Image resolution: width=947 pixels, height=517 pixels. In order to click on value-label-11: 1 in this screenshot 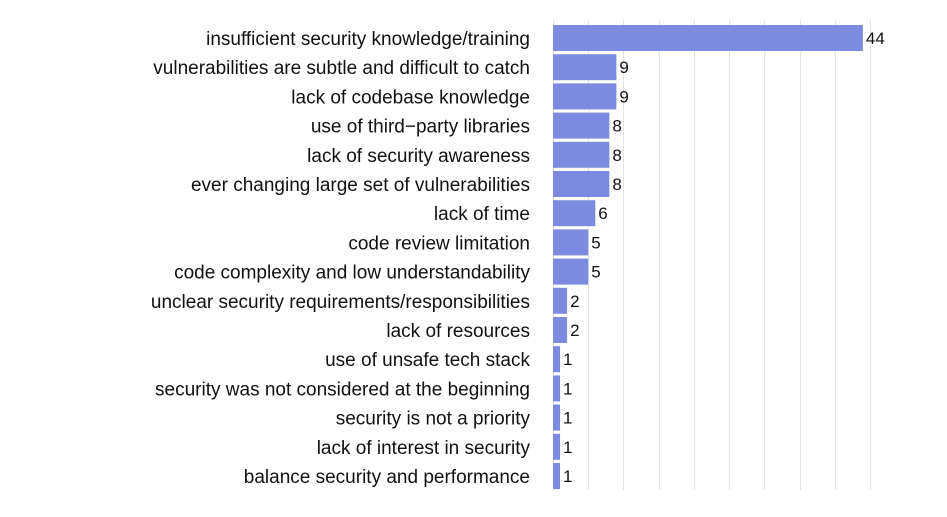, I will do `click(567, 359)`.